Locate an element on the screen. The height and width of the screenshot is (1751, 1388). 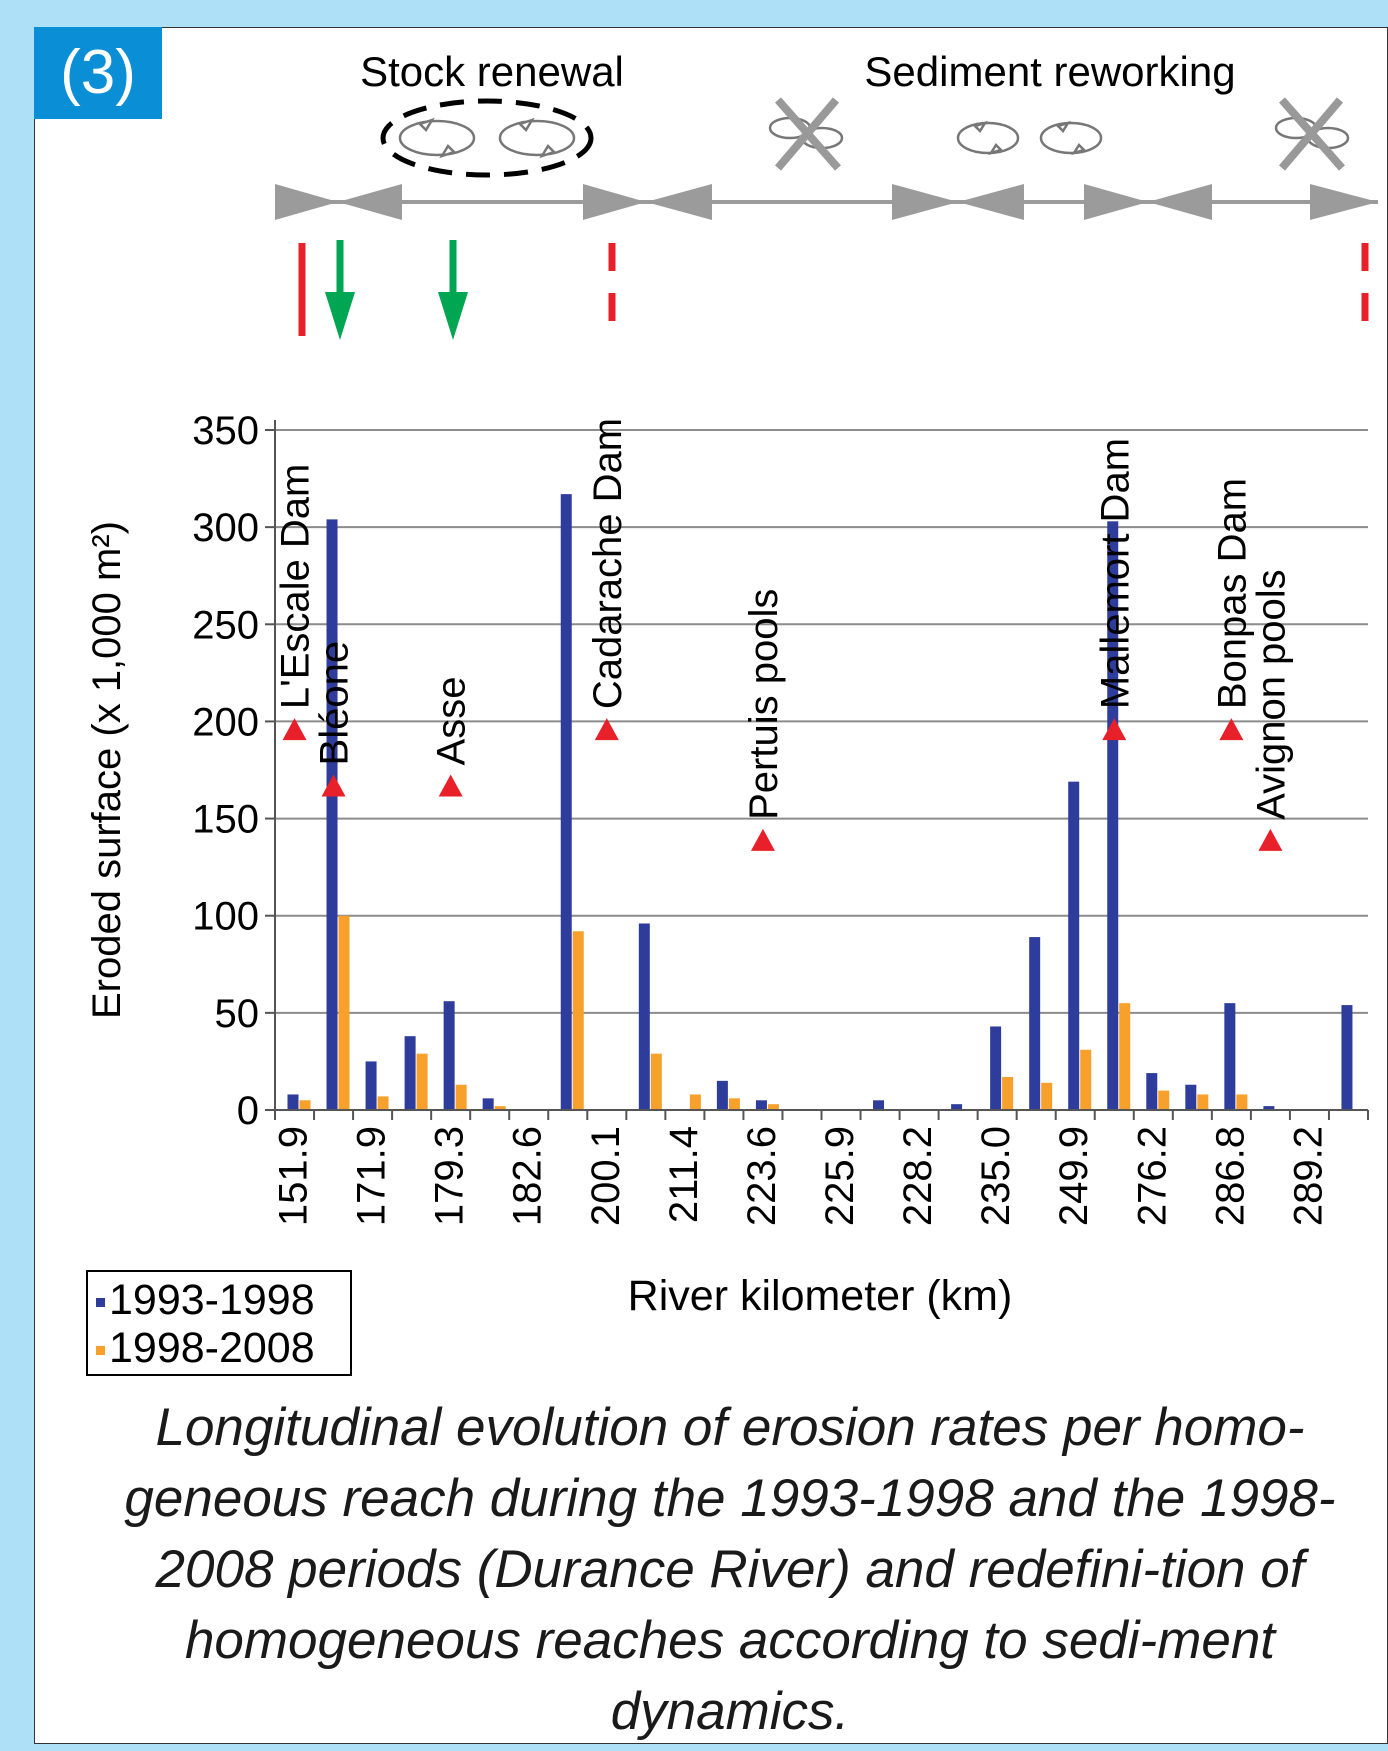
legend-item: 1993-1998 is located at coordinates (223, 1300).